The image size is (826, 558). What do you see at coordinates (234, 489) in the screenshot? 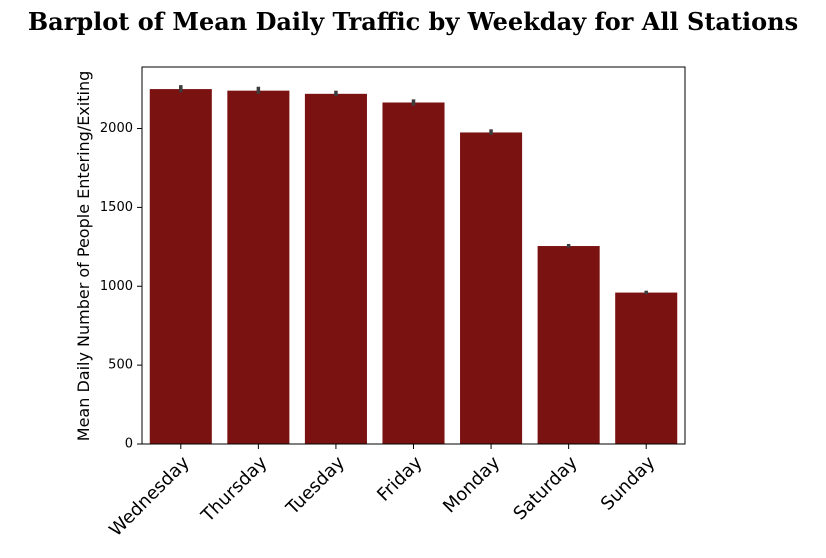
I see `x-tick-label: Thursday` at bounding box center [234, 489].